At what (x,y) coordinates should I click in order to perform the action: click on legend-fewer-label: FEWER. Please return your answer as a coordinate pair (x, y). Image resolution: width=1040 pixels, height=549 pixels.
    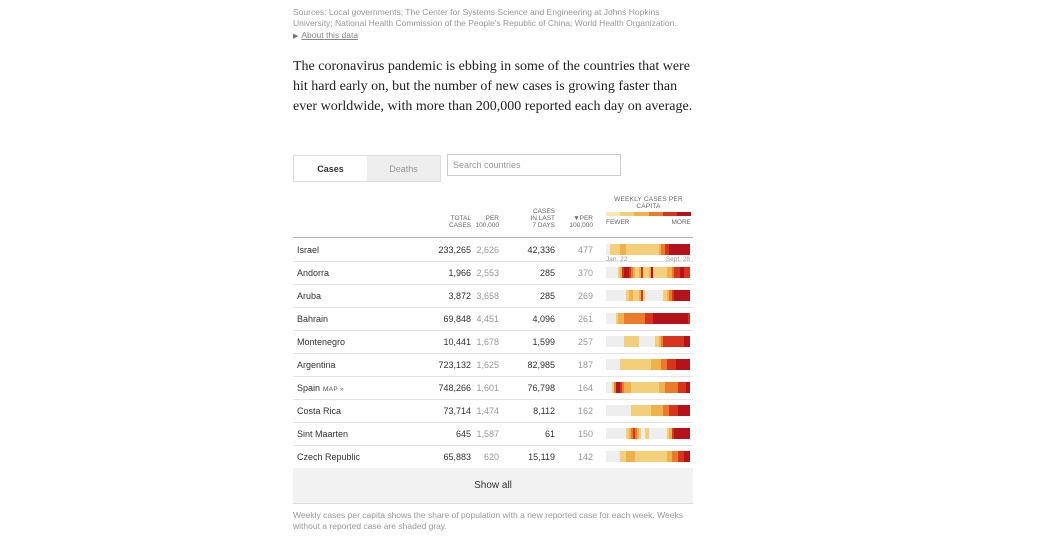
    Looking at the image, I should click on (618, 222).